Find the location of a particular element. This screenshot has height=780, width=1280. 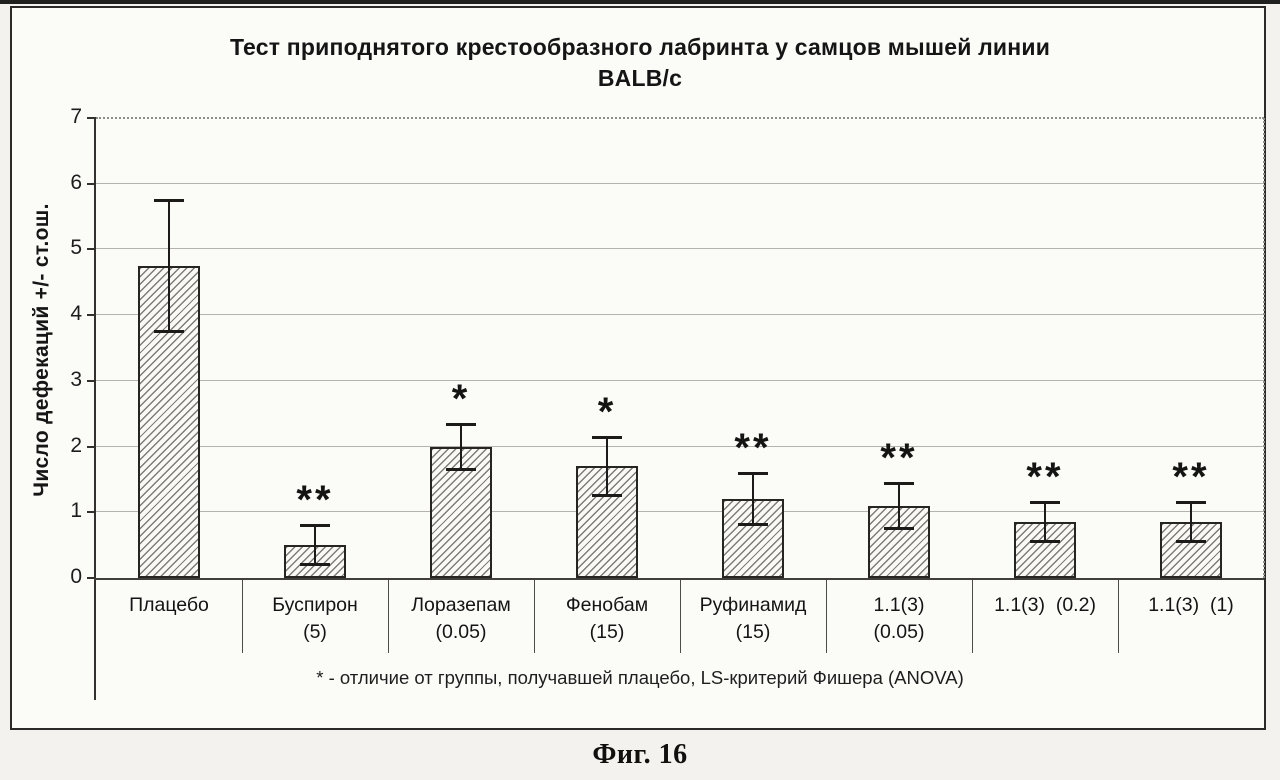

x-category-label: 1.1(3) (0.2) is located at coordinates (1045, 605).